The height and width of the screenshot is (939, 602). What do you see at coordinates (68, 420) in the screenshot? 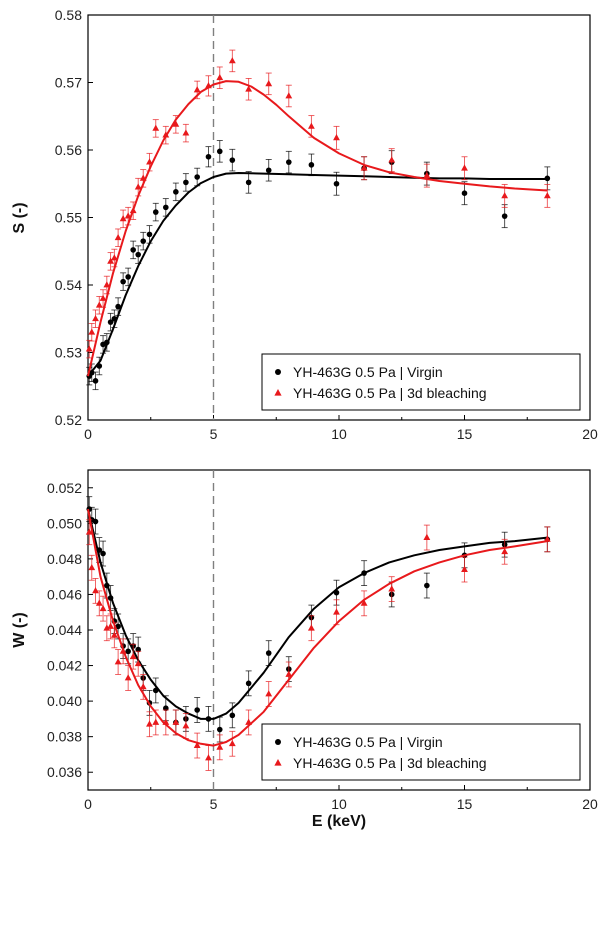
I see `y-tick-label: 0.52` at bounding box center [68, 420].